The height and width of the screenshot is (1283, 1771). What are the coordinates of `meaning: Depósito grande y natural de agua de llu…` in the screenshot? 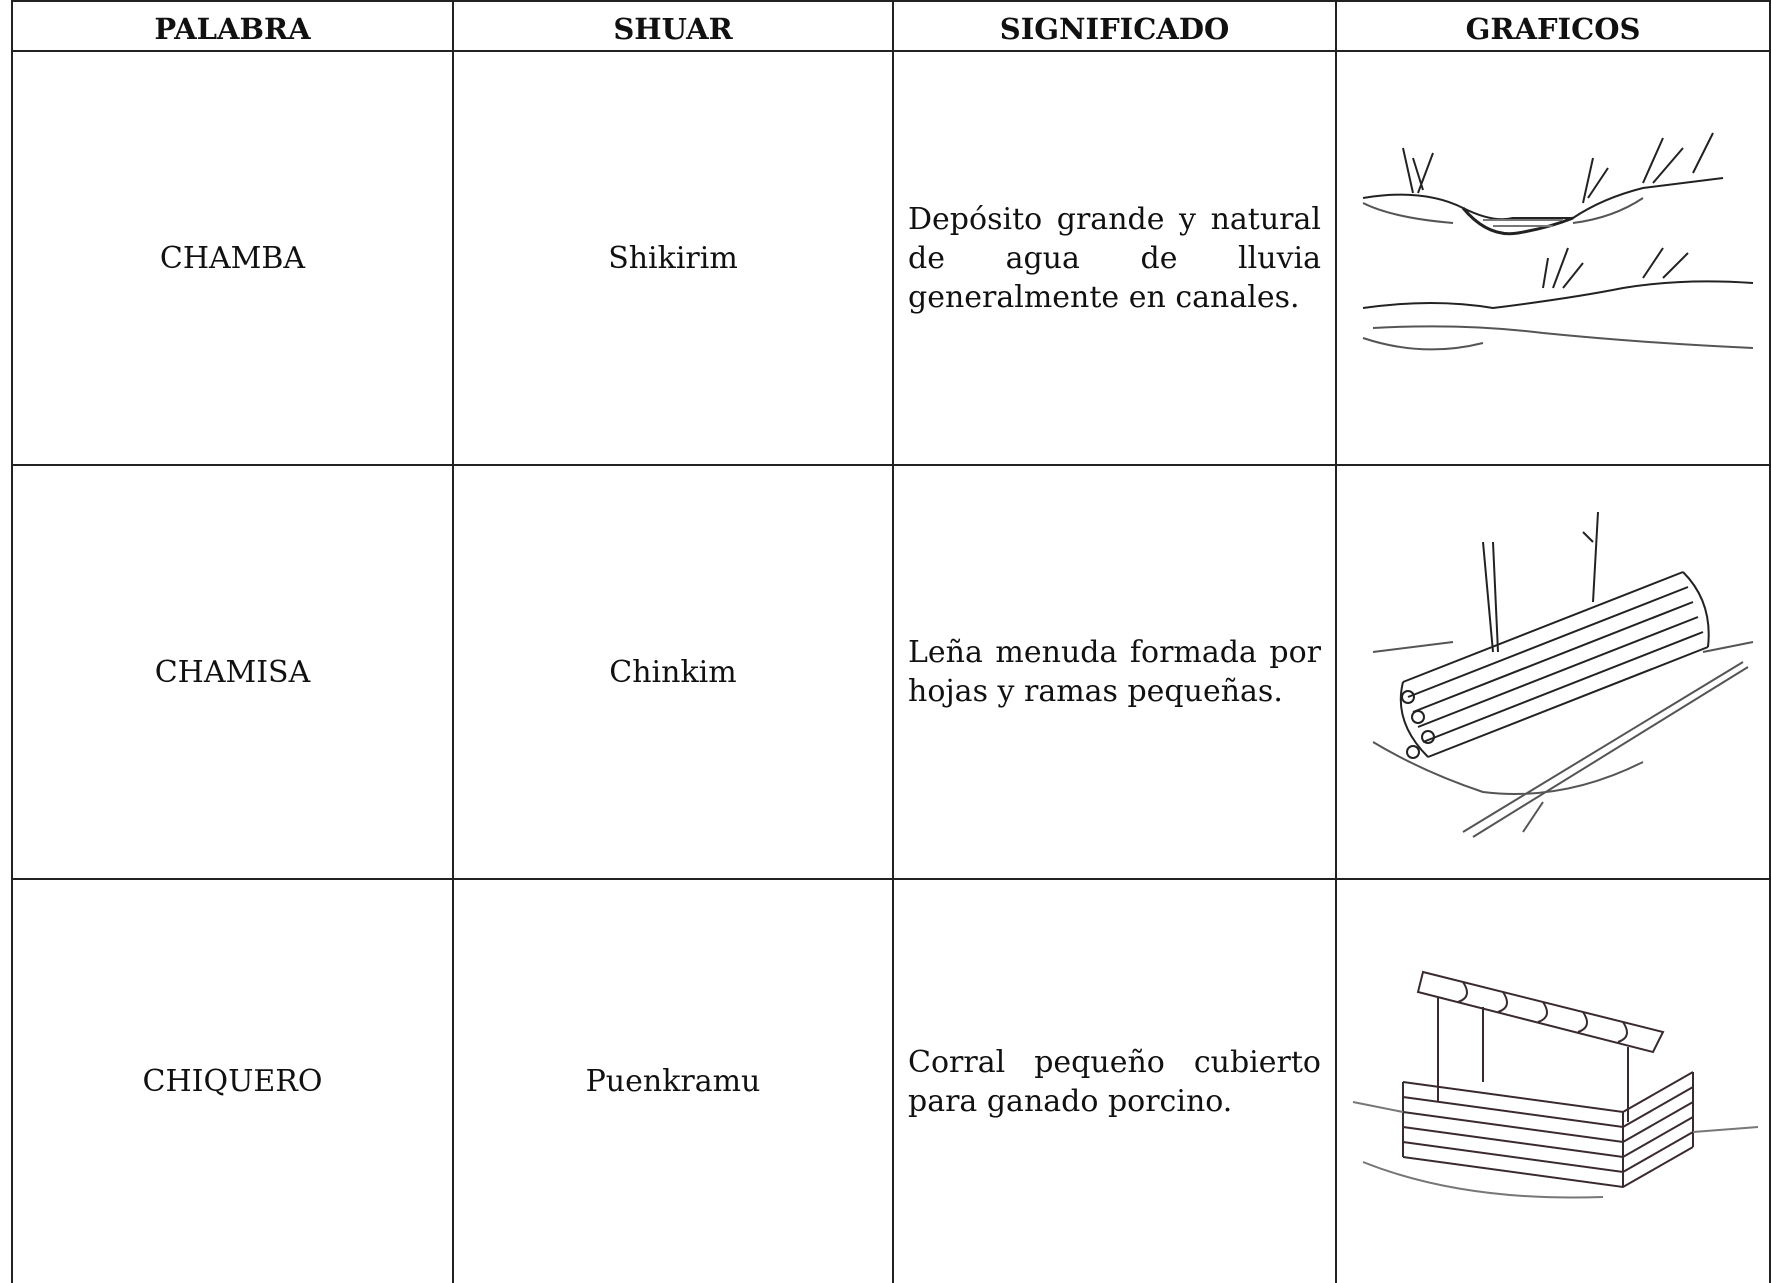 It's located at (1114, 258).